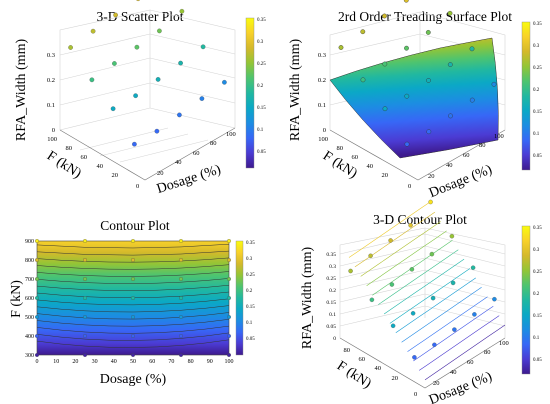  Describe the element at coordinates (213, 143) in the screenshot. I see `x-tick-label: 80` at that location.